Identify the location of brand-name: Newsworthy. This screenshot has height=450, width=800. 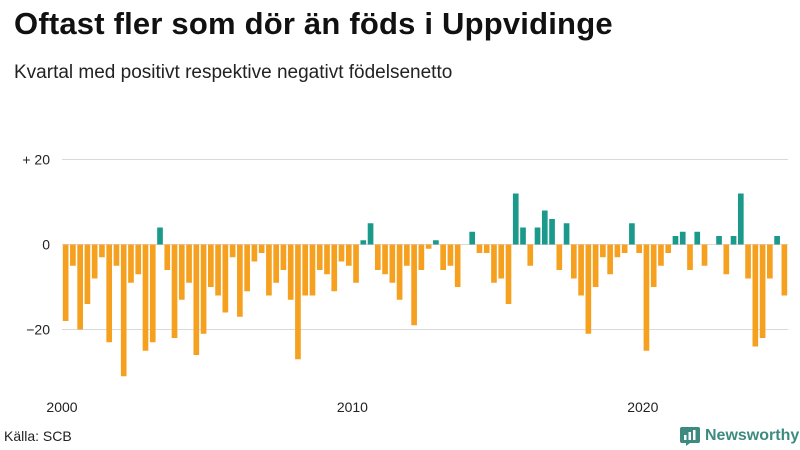
(752, 435).